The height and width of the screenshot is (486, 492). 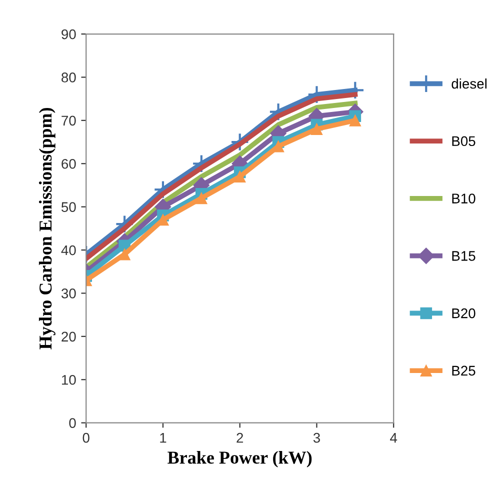 What do you see at coordinates (69, 379) in the screenshot?
I see `y-tick-label: 10` at bounding box center [69, 379].